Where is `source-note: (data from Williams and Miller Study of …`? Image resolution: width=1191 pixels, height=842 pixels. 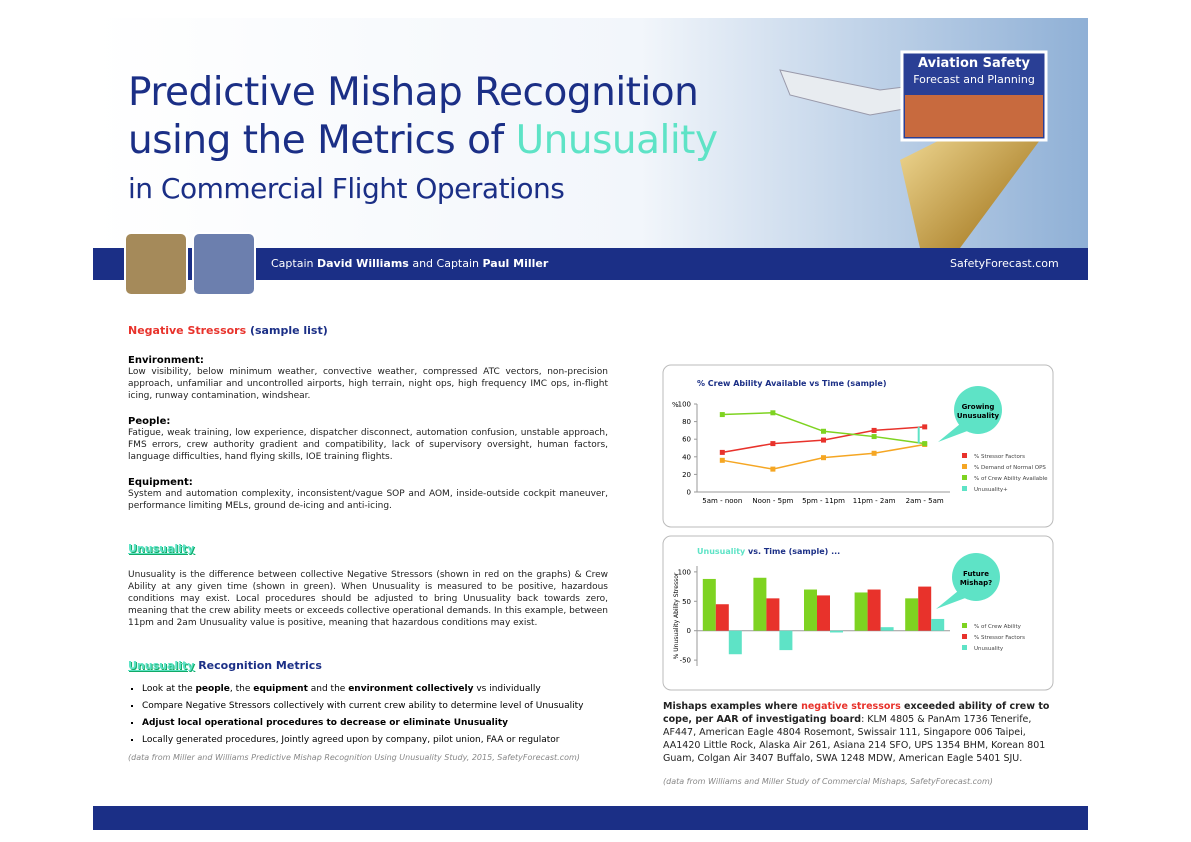
source-note: (data from Williams and Miller Study of … is located at coordinates (828, 781).